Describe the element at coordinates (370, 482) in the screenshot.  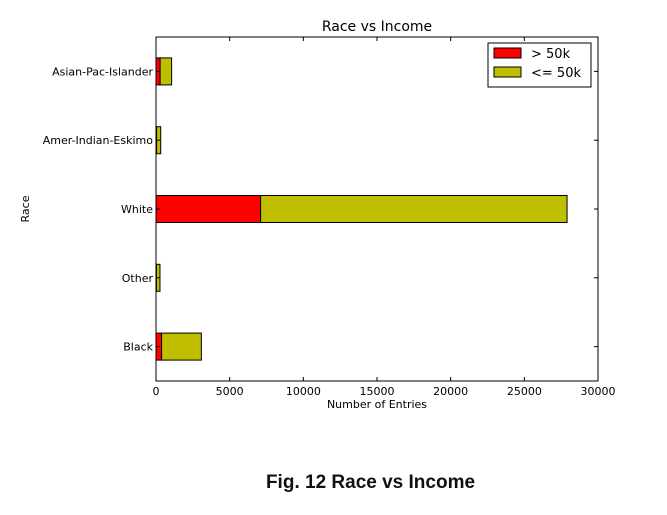
I see `figure-caption: Fig. 12 Race vs Income` at that location.